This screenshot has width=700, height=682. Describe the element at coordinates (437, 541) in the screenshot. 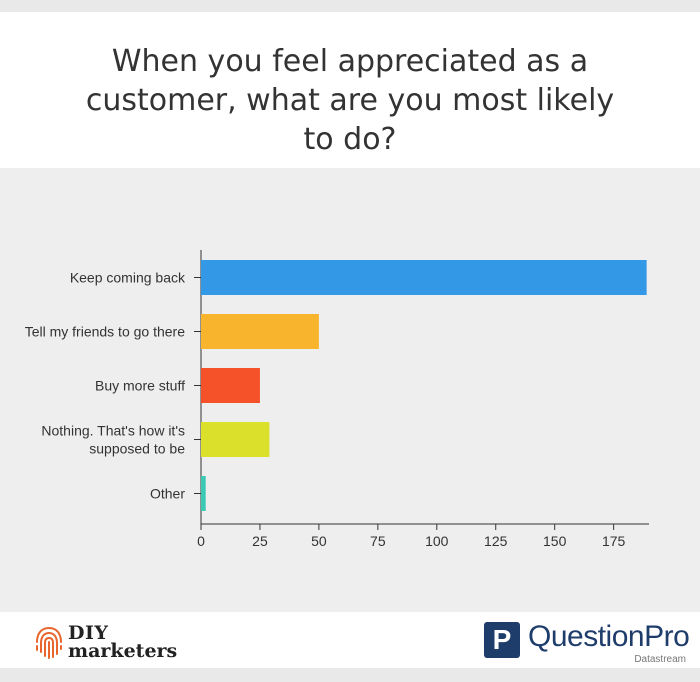

I see `x-tick-label-4: 100` at that location.